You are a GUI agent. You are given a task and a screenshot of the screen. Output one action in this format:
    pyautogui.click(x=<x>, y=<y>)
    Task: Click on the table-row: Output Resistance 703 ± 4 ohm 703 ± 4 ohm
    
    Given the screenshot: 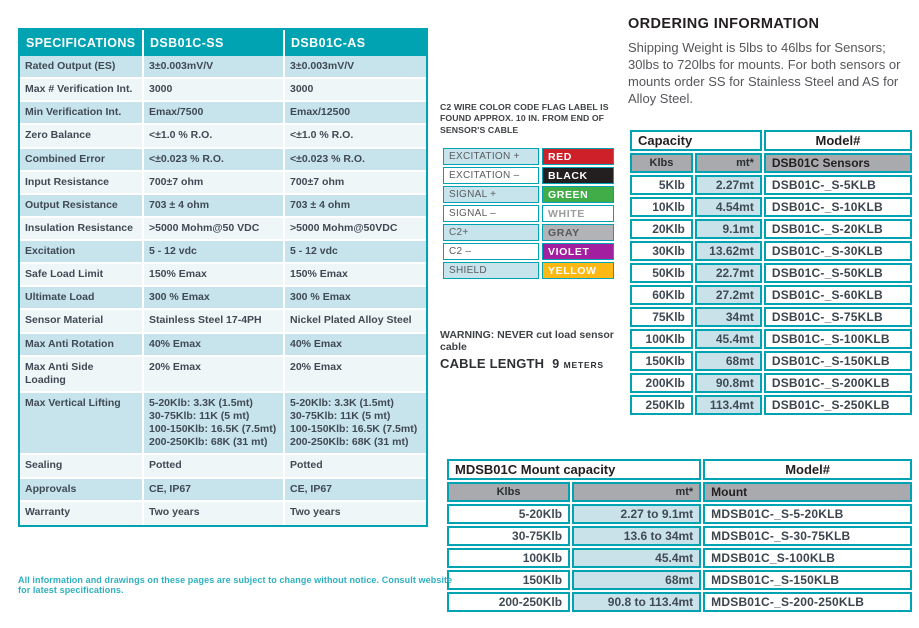 What is the action you would take?
    pyautogui.click(x=223, y=206)
    